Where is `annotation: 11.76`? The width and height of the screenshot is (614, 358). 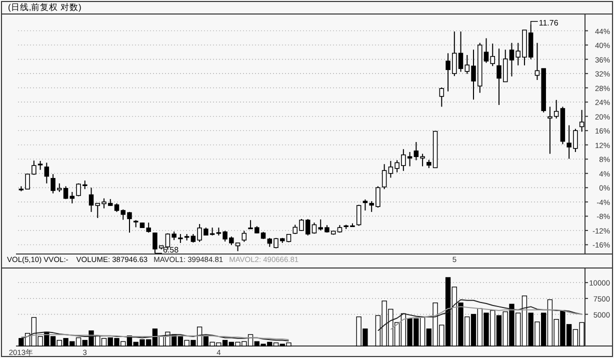
annotation: 11.76 is located at coordinates (548, 23).